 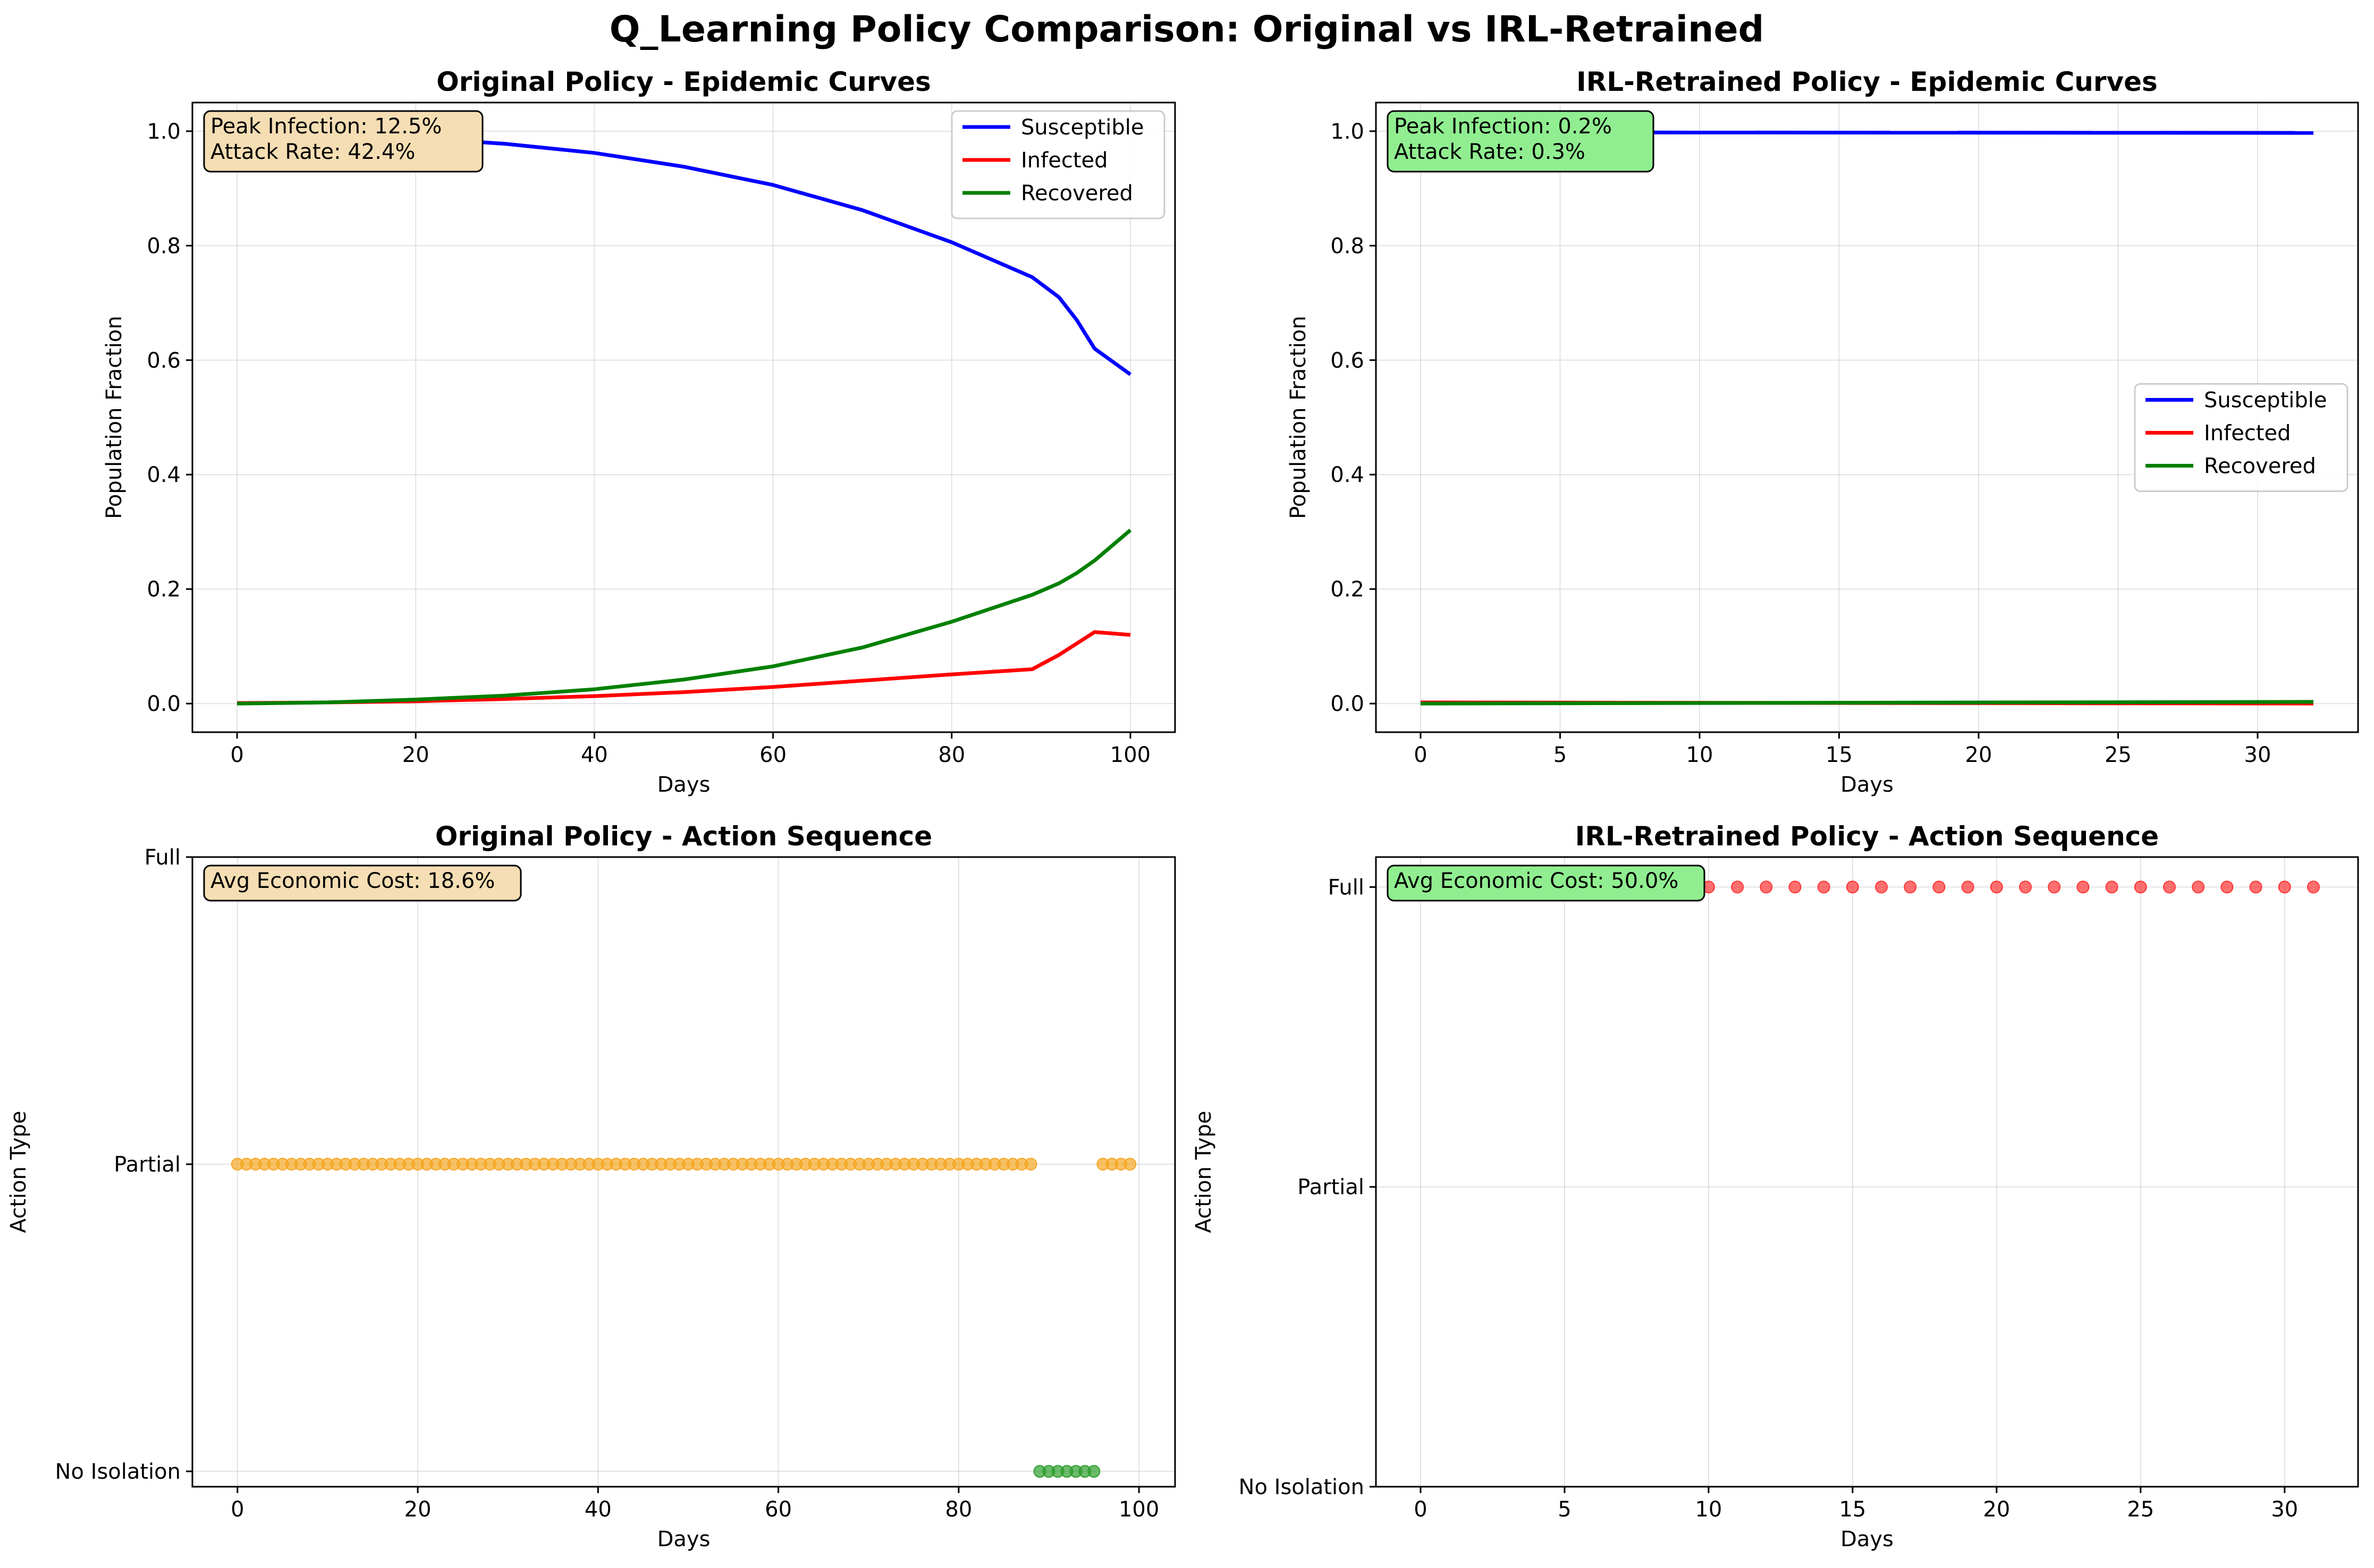 I want to click on panel-title: Original Policy - Action Sequence, so click(x=683, y=836).